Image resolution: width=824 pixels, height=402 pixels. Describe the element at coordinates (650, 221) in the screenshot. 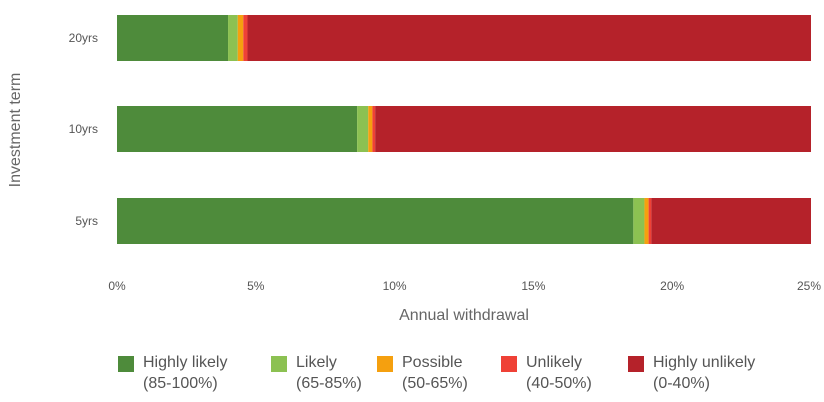

I see `bar-segment-5yrs-unlikely` at that location.